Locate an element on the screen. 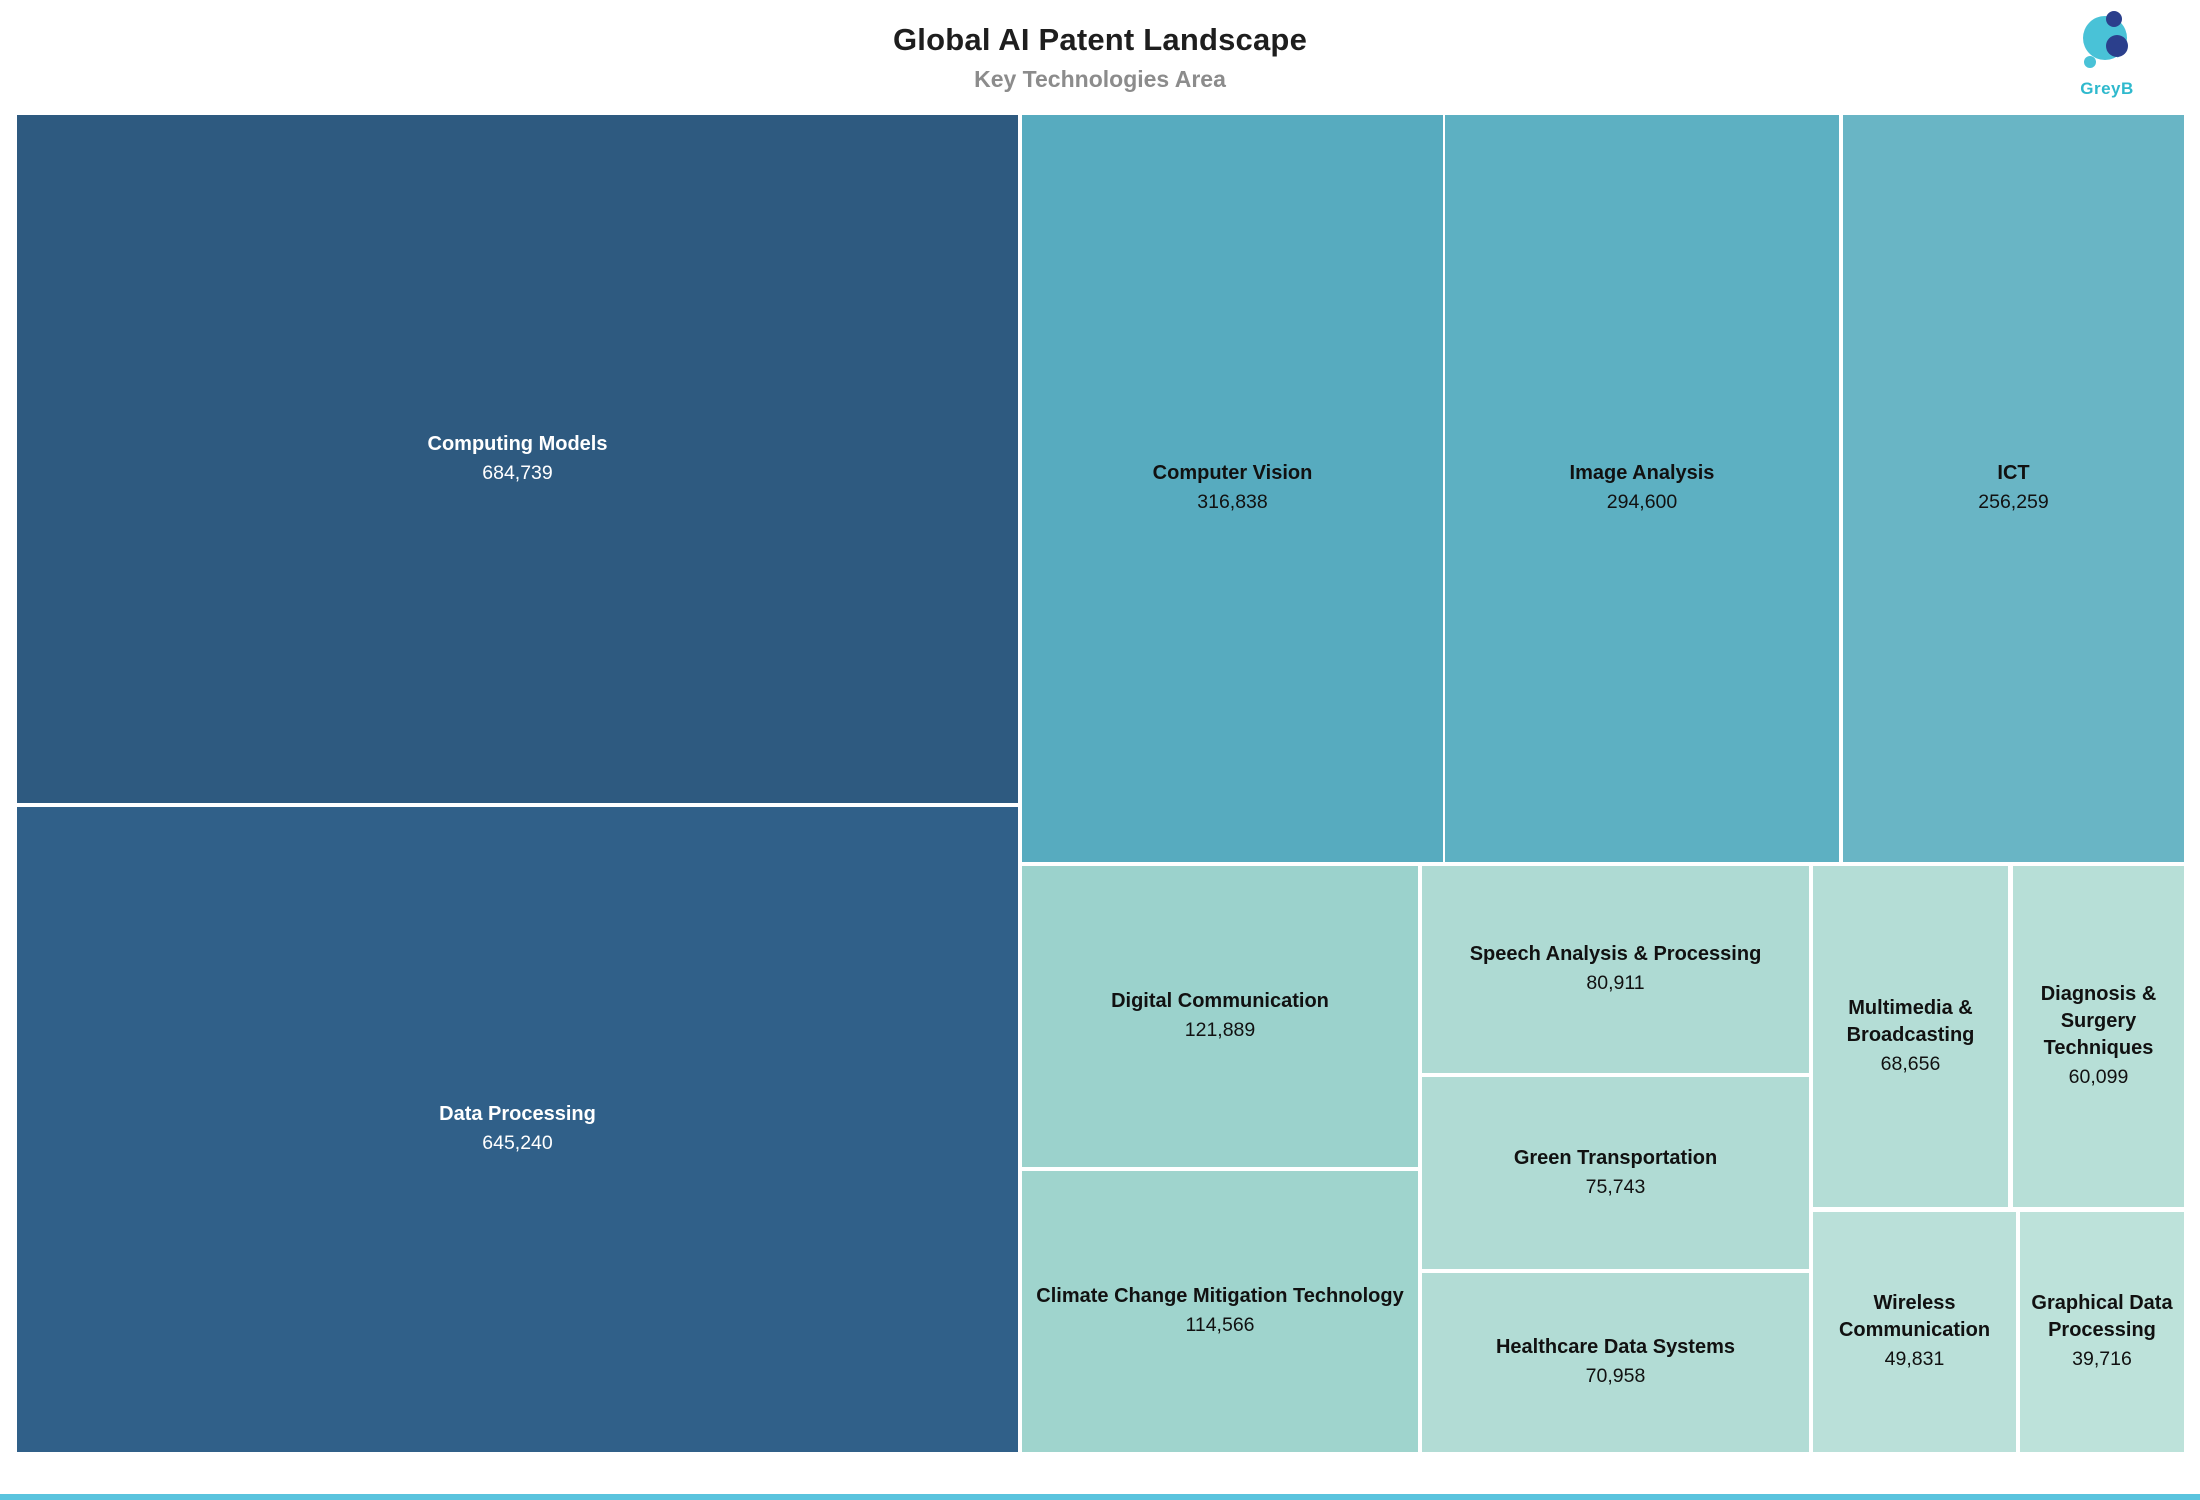  cell-label: Multimedia & Broadcasting is located at coordinates (1910, 1021).